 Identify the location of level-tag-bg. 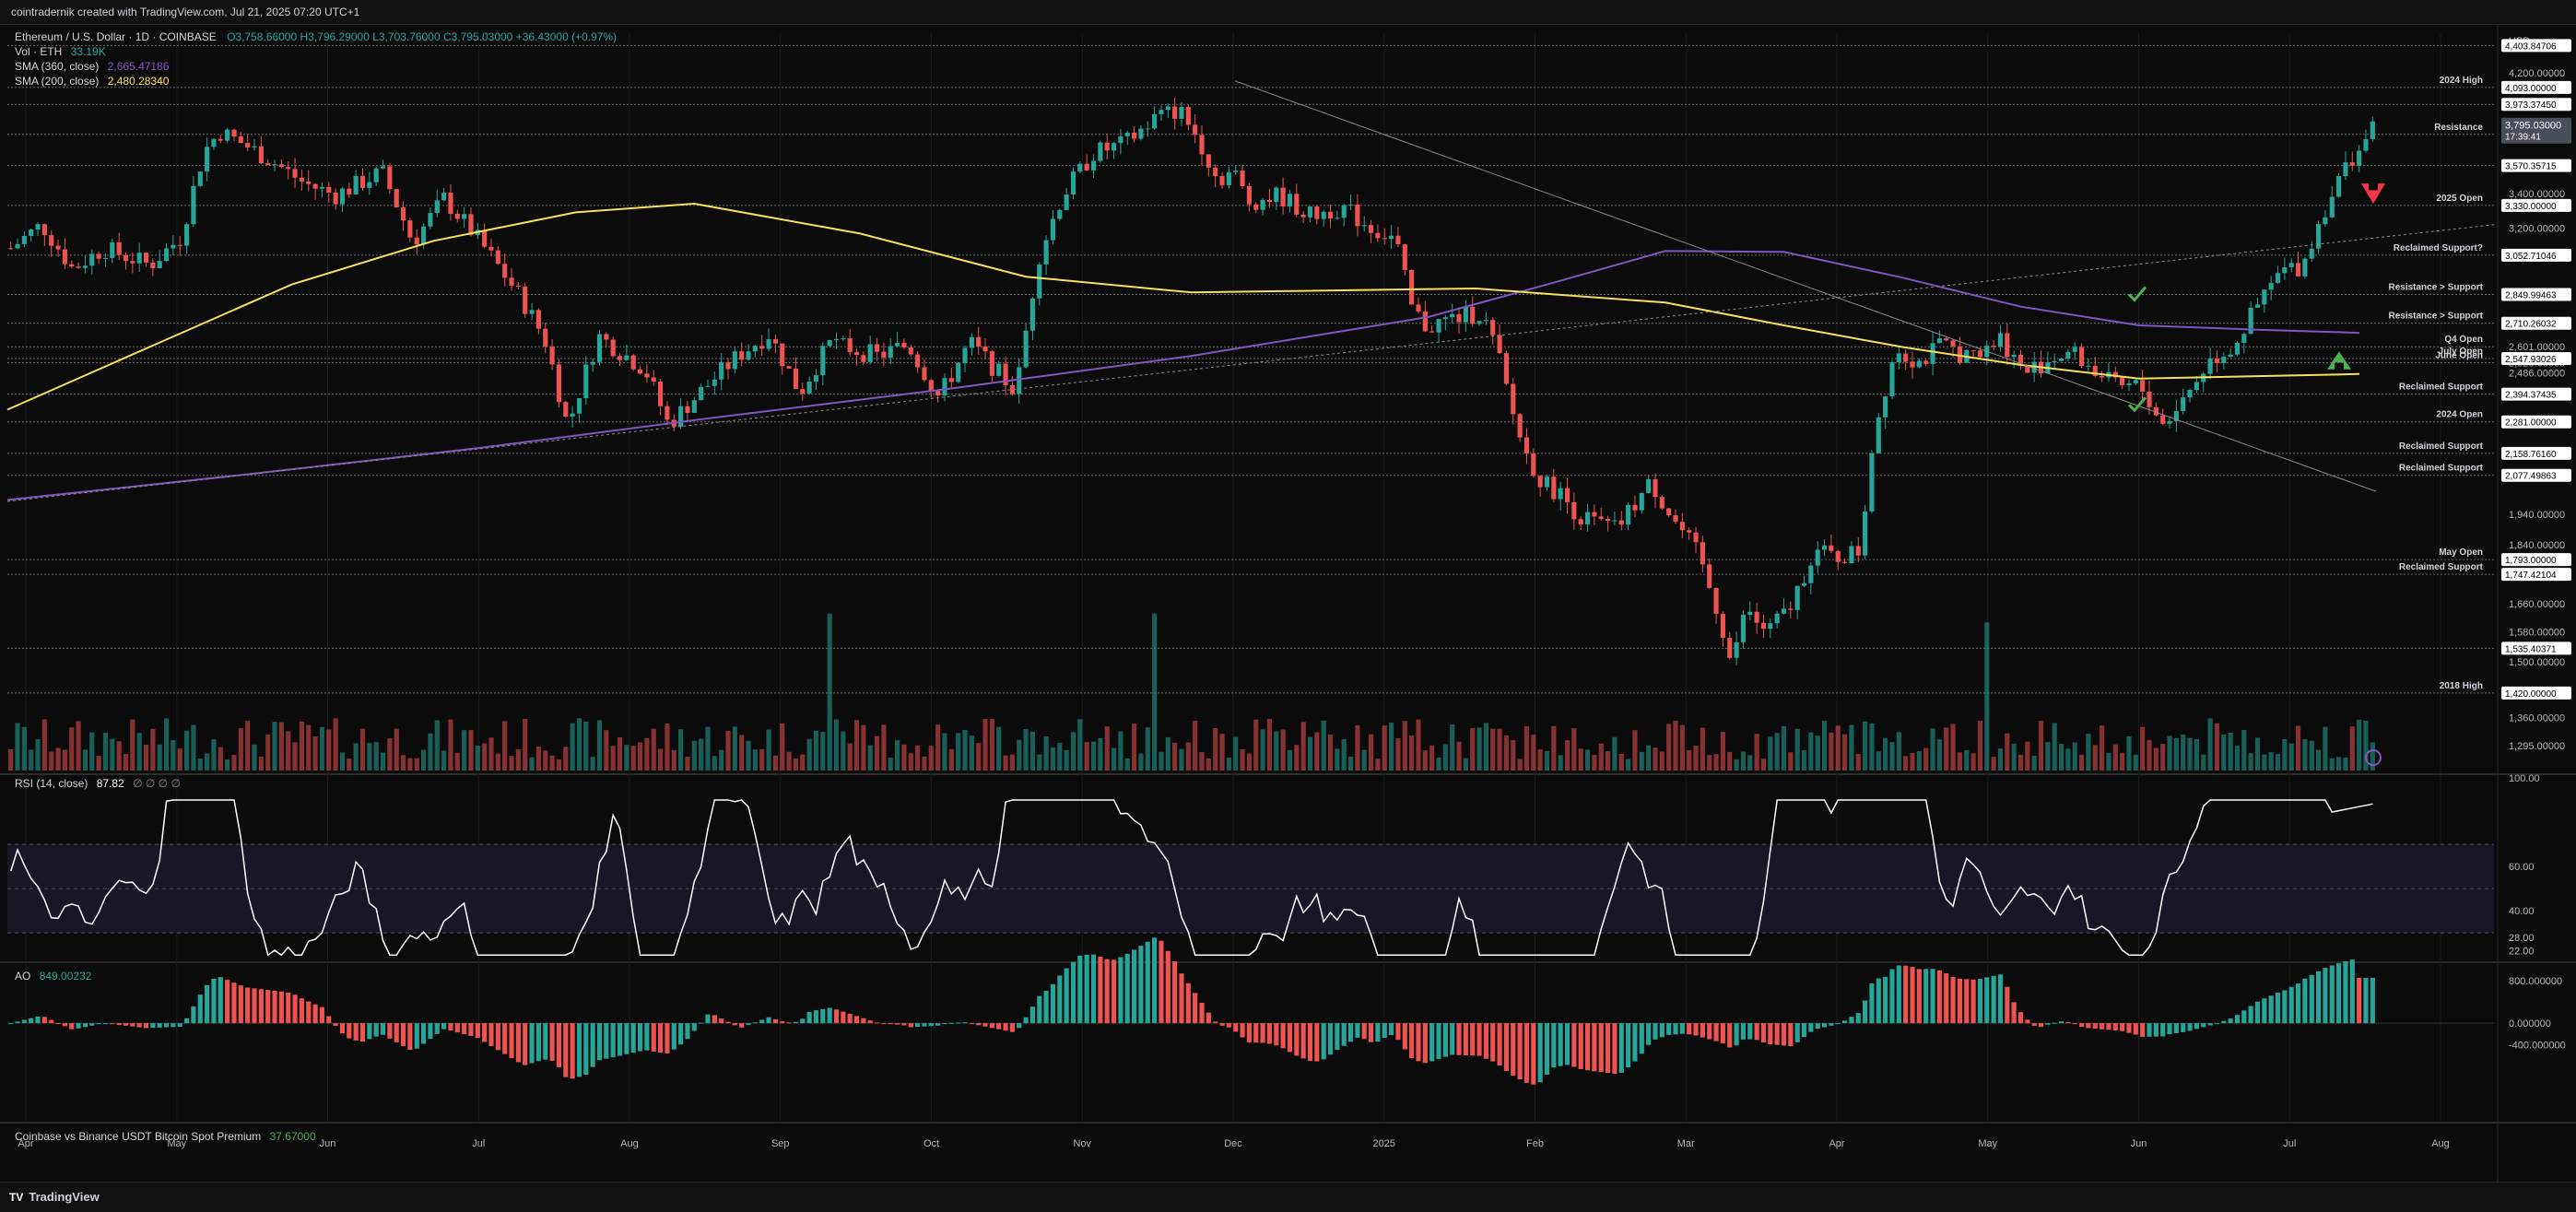
(2536, 323).